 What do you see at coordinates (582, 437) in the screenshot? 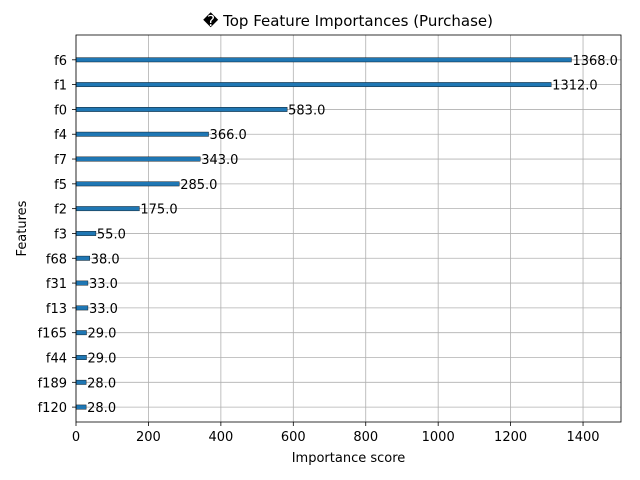
I see `x-tick-label: 1400` at bounding box center [582, 437].